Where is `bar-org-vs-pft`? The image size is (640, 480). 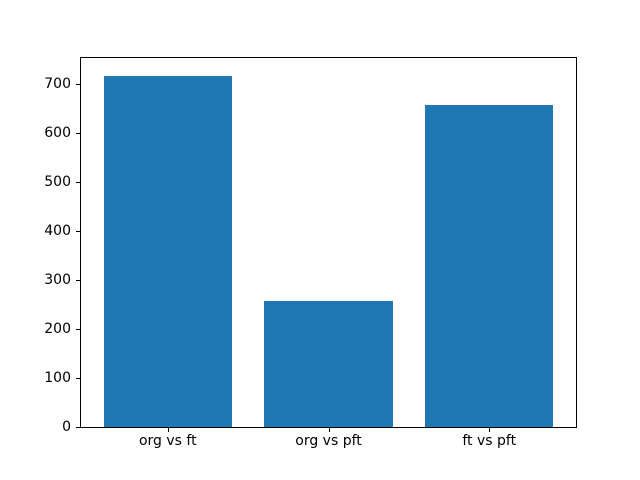
bar-org-vs-pft is located at coordinates (328, 364).